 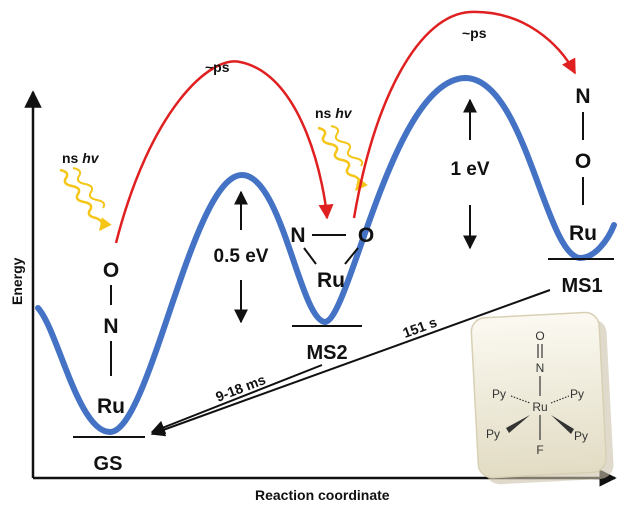 I want to click on photo-arrow-ms2-to-ms1, so click(x=464, y=114).